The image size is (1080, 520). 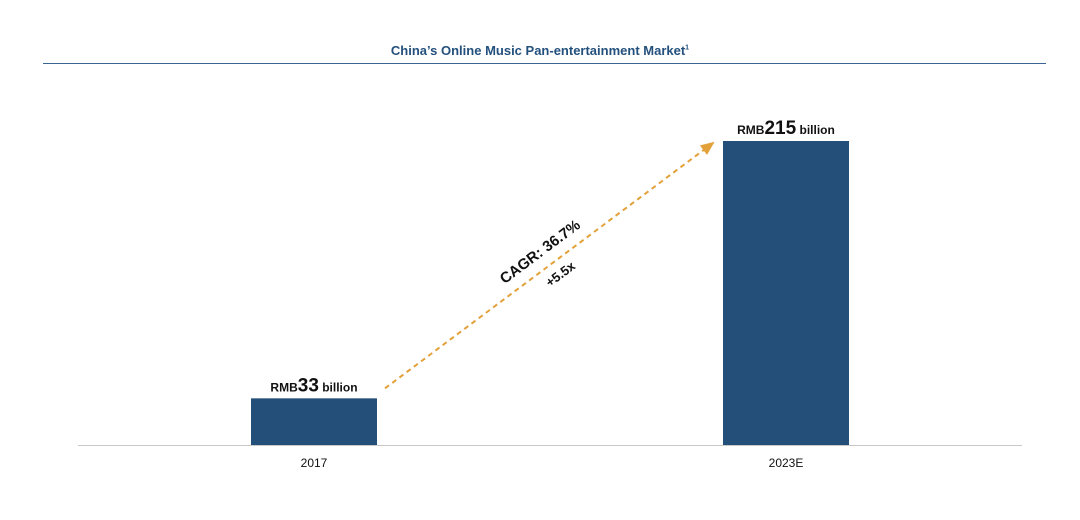 What do you see at coordinates (544, 63) in the screenshot?
I see `title-rule` at bounding box center [544, 63].